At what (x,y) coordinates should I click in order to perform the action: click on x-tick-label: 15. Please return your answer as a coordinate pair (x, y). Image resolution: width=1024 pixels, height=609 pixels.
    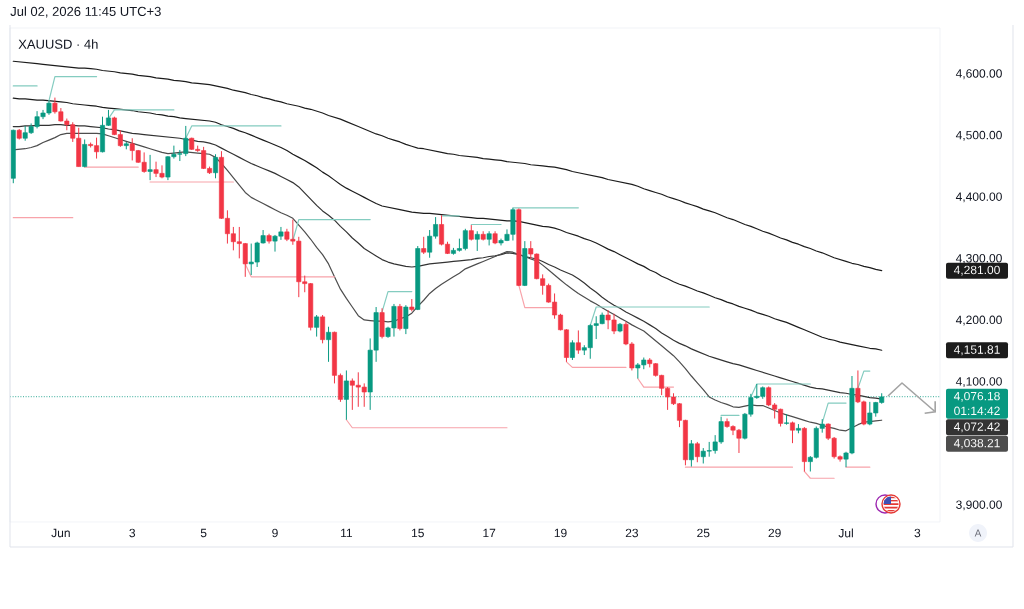
    Looking at the image, I should click on (417, 533).